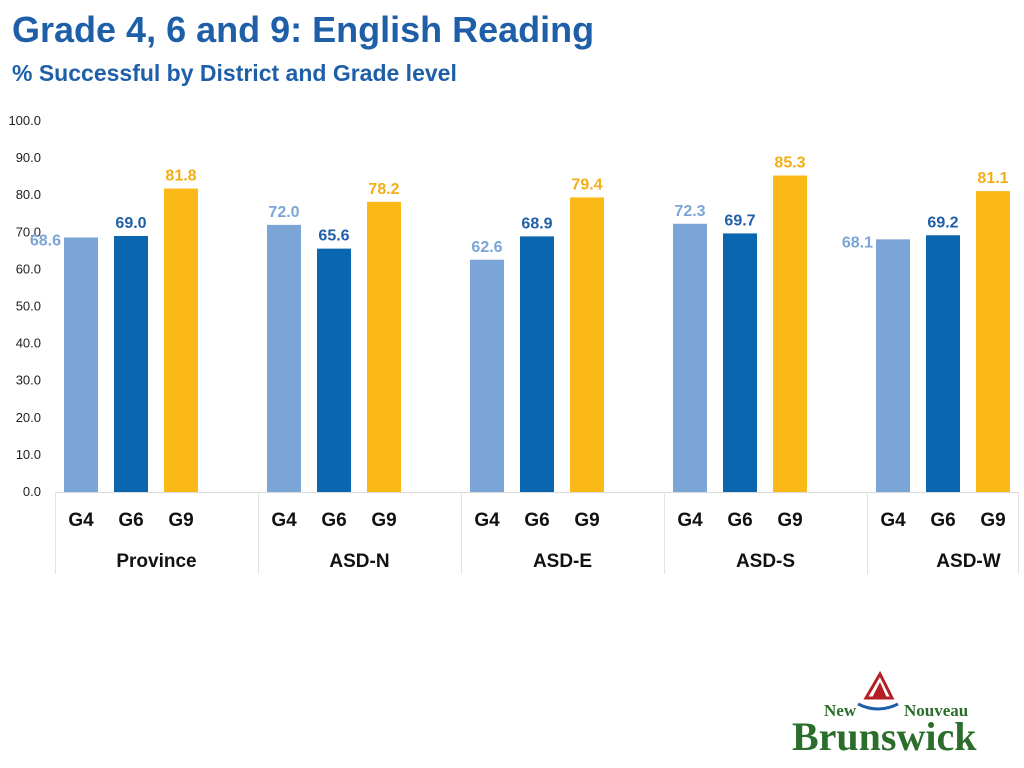 Image resolution: width=1024 pixels, height=768 pixels. Describe the element at coordinates (884, 736) in the screenshot. I see `logo-text-brunswick: Brunswick` at that location.